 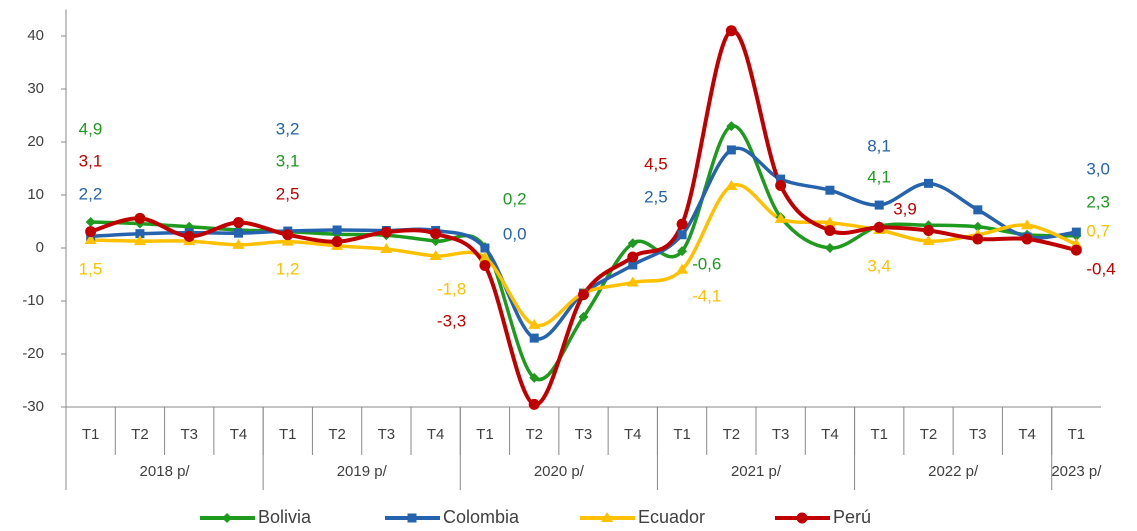 What do you see at coordinates (756, 471) in the screenshot?
I see `year-label: 2021 p/` at bounding box center [756, 471].